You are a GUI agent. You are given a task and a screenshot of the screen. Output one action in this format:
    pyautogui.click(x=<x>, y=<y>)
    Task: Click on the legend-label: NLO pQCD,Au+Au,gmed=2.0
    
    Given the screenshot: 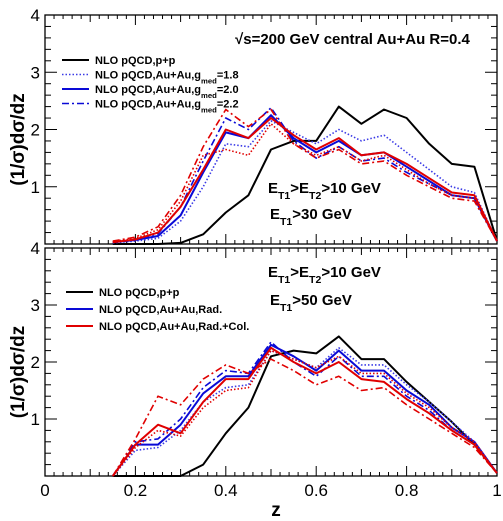 What is the action you would take?
    pyautogui.click(x=167, y=92)
    